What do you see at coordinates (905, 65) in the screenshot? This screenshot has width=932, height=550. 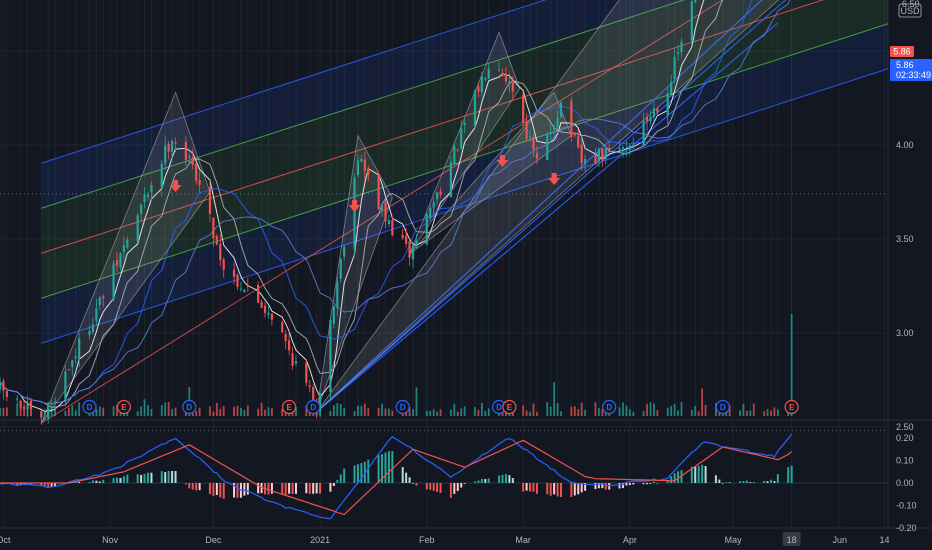 I see `price-badge-value: 5.86` at bounding box center [905, 65].